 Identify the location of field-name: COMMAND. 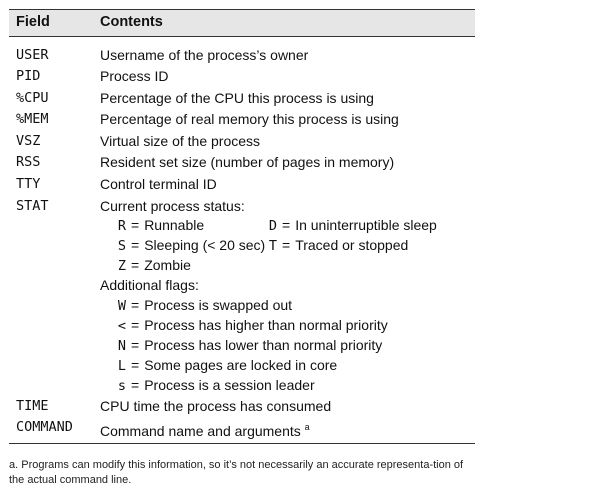
(44, 427).